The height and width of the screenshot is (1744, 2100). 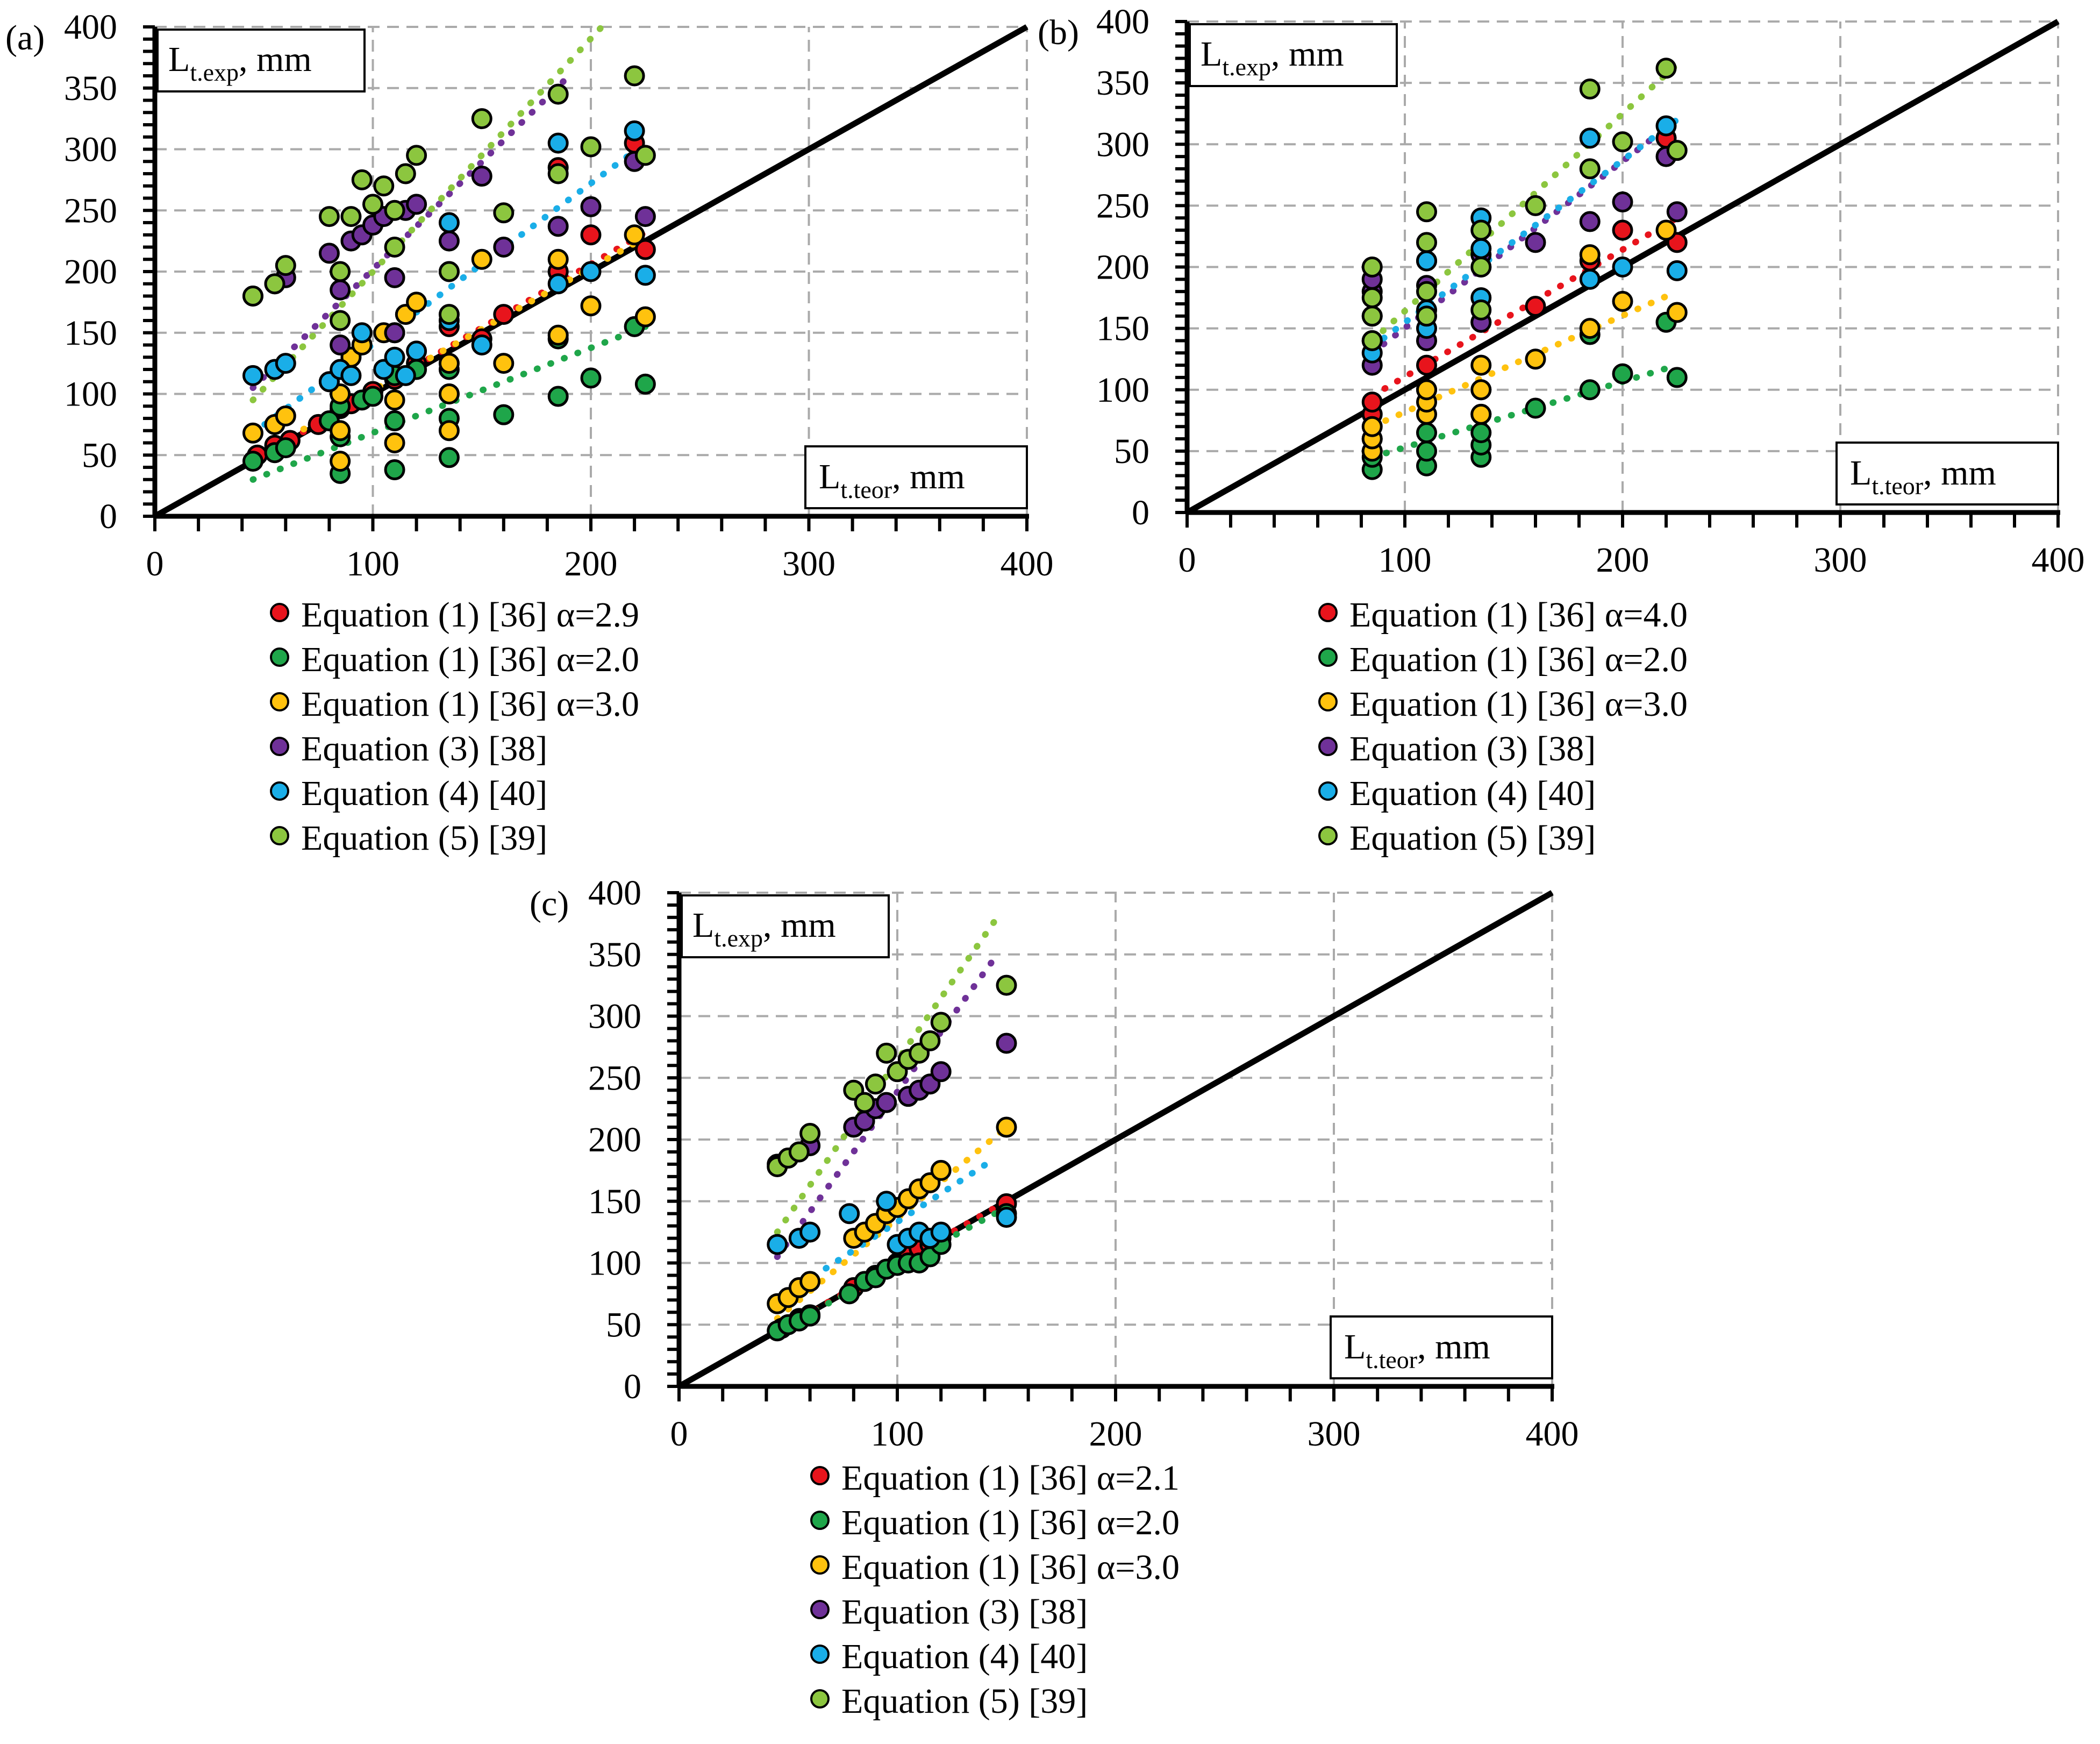 What do you see at coordinates (279, 657) in the screenshot?
I see `legend-marker-green` at bounding box center [279, 657].